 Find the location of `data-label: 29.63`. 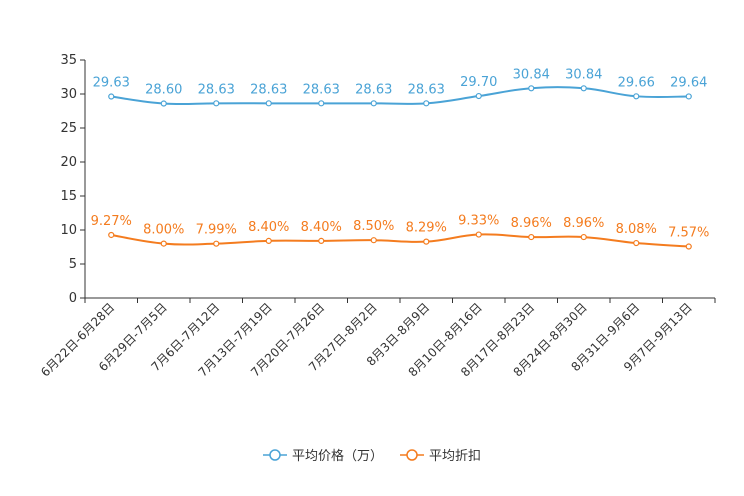

data-label: 29.63 is located at coordinates (111, 83).